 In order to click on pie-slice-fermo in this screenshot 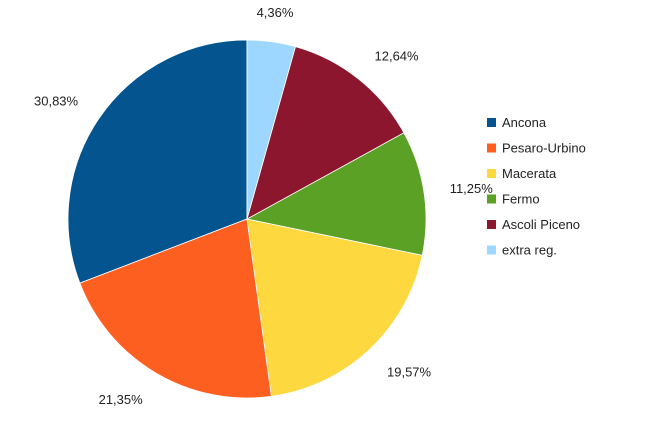, I will do `click(336, 194)`.